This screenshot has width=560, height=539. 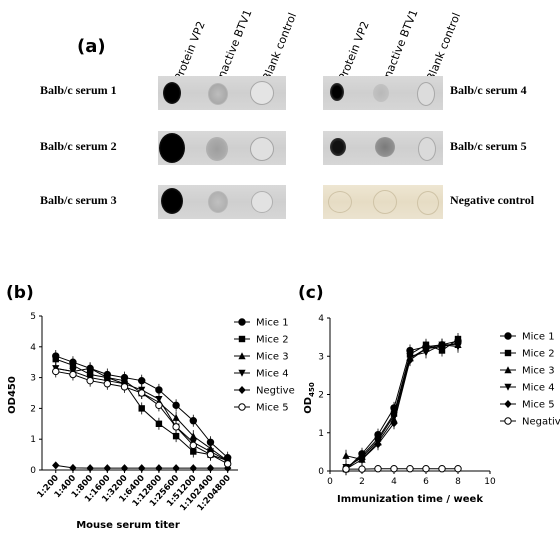 What do you see at coordinates (362, 482) in the screenshot?
I see `chart-c-x-tick-label: 2` at bounding box center [362, 482].